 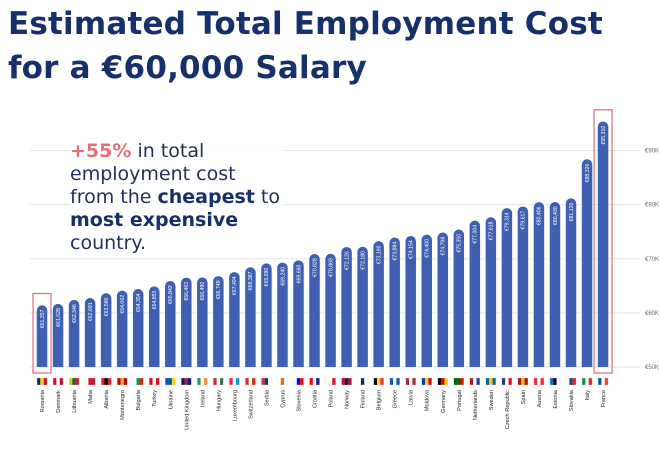 What do you see at coordinates (139, 399) in the screenshot?
I see `country-label: Bulgaria` at bounding box center [139, 399].